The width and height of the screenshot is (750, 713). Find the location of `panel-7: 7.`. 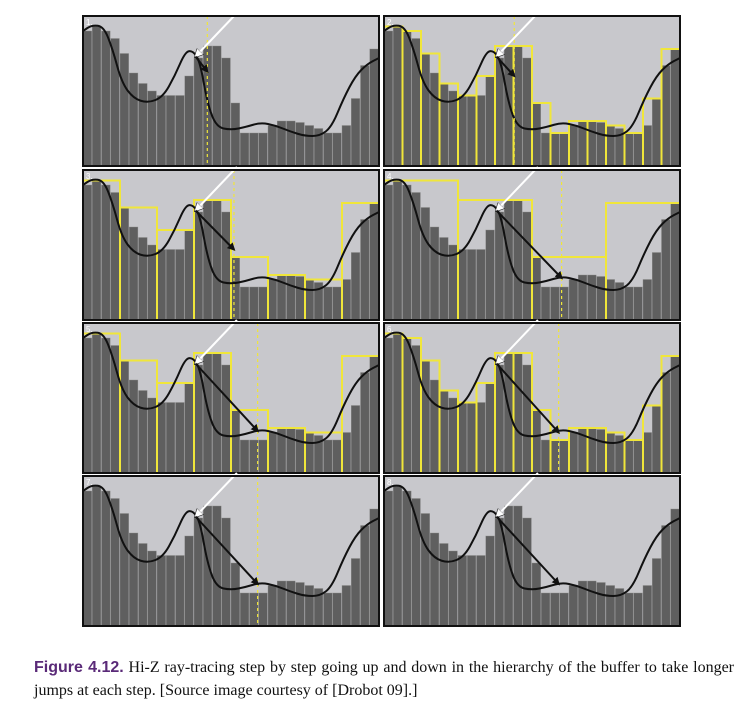

panel-7: 7. is located at coordinates (231, 549).